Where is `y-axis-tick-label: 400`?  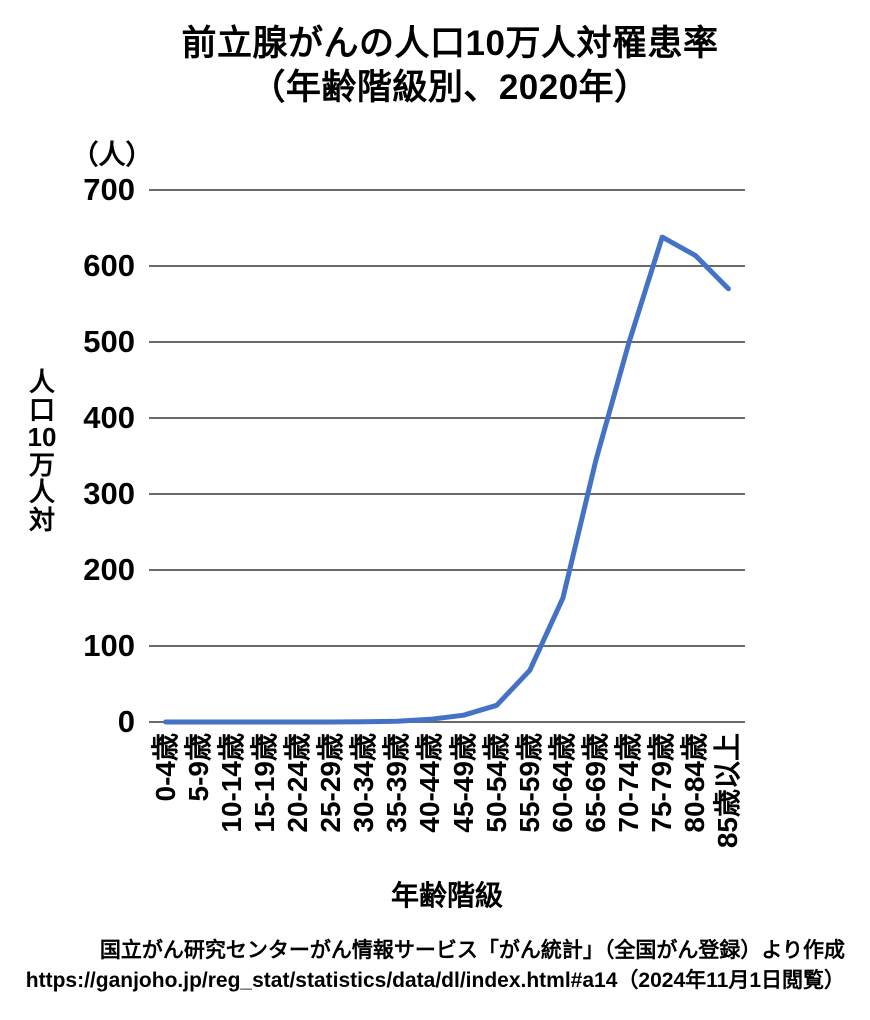
y-axis-tick-label: 400 is located at coordinates (109, 417).